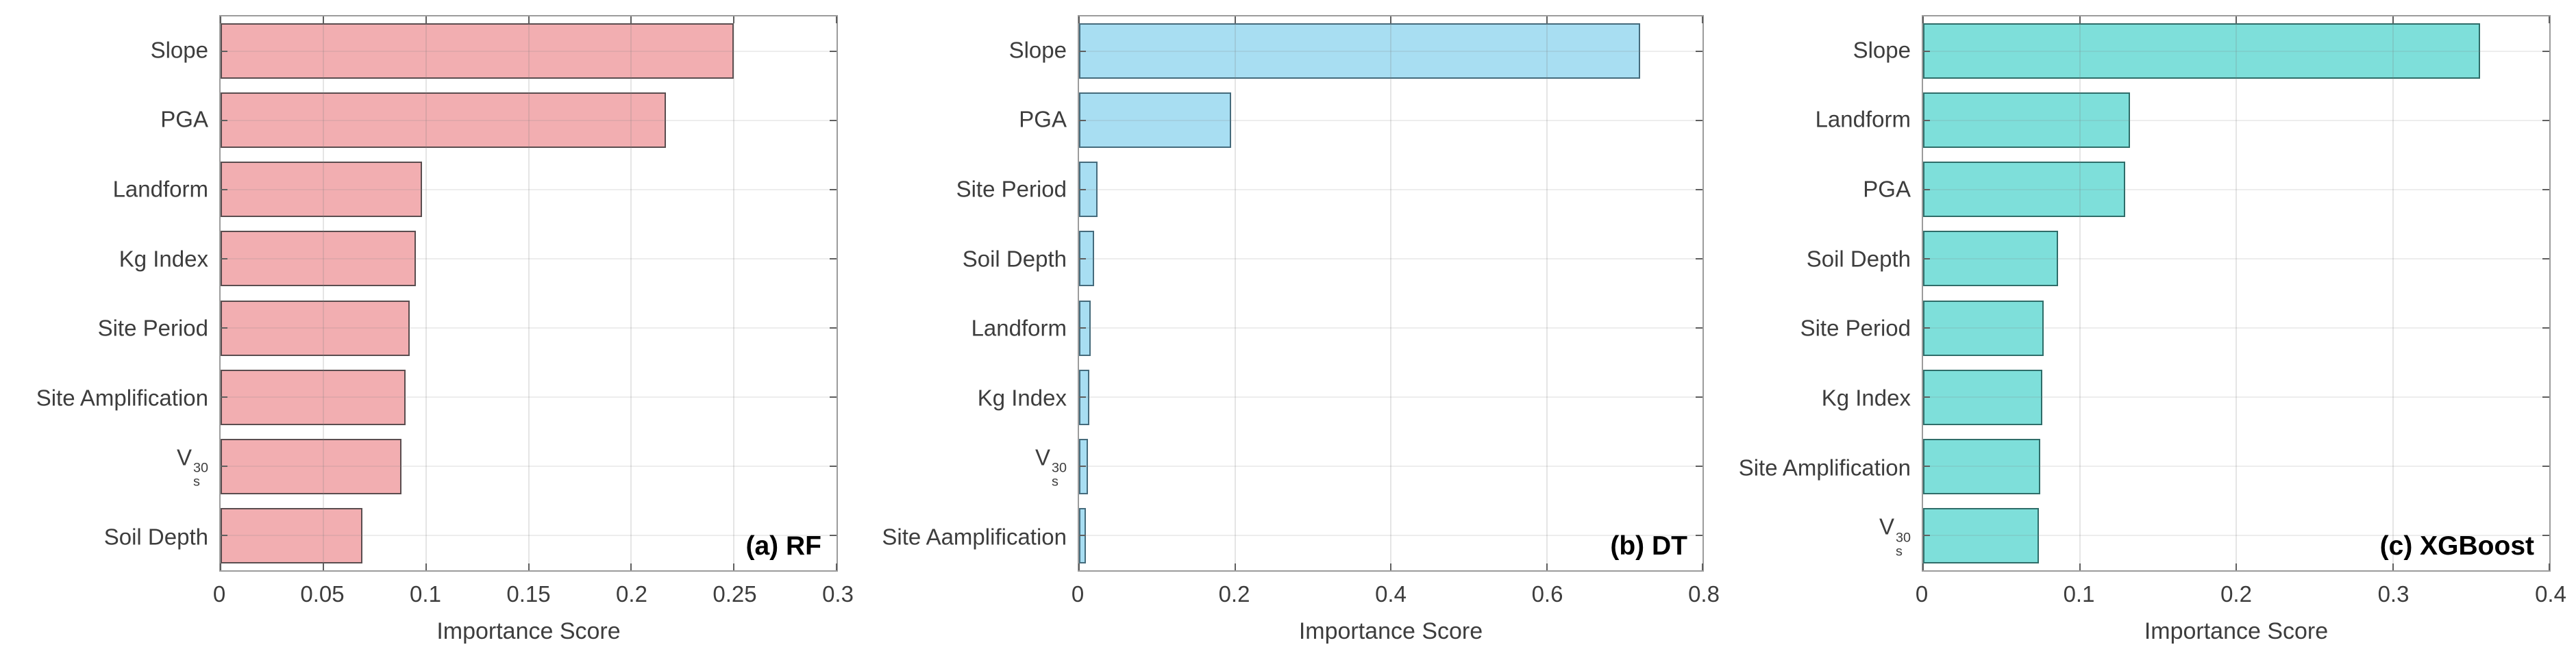  Describe the element at coordinates (1390, 631) in the screenshot. I see `x-axis-title-dt: Importance Score` at that location.